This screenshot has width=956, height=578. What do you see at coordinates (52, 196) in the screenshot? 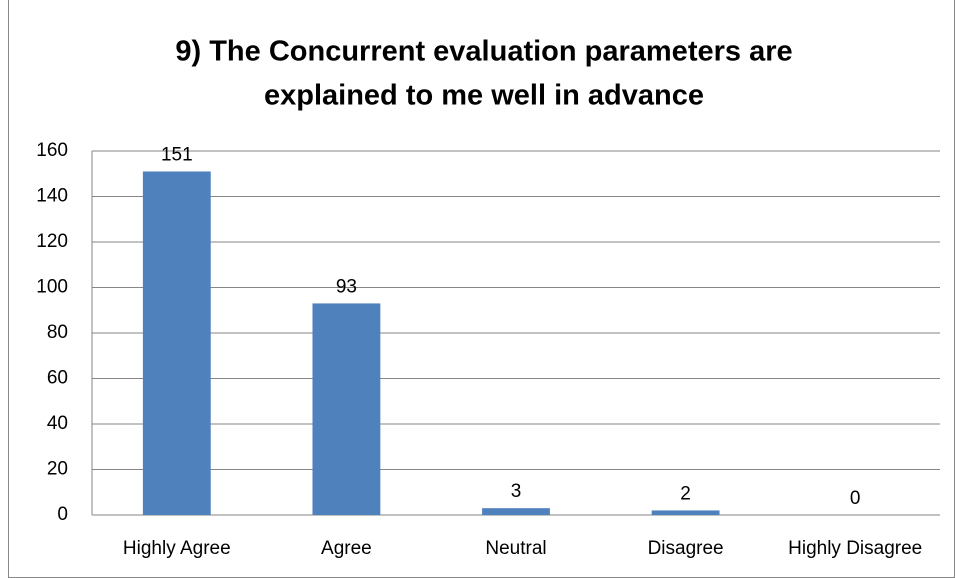
I see `y-tick-label: 140` at bounding box center [52, 196].